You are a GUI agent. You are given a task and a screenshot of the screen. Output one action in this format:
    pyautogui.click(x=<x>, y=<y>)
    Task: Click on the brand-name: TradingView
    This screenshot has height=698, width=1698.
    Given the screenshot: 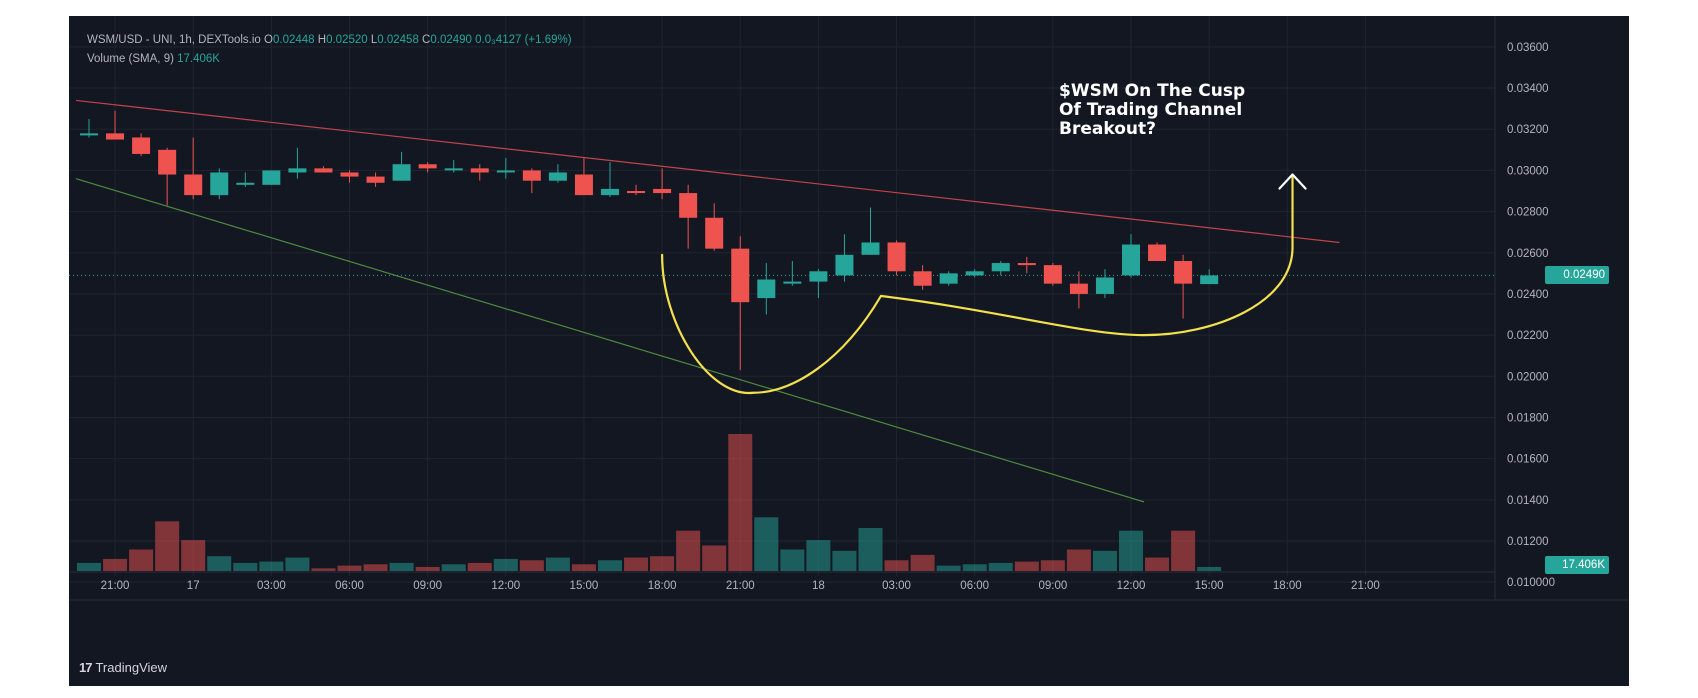 What is the action you would take?
    pyautogui.click(x=131, y=667)
    